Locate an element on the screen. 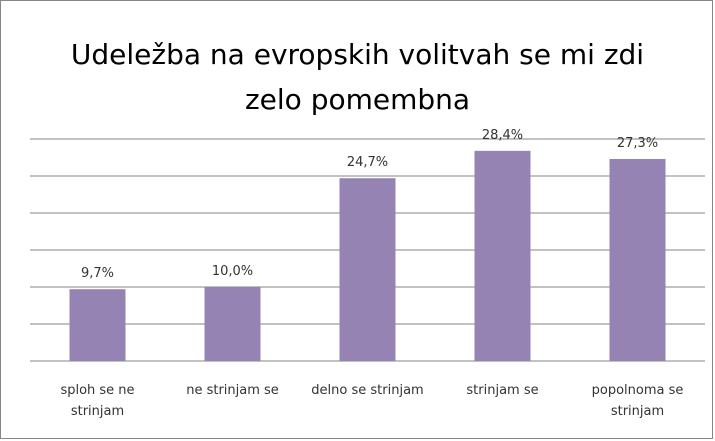 This screenshot has height=441, width=715. x-tick-label: popolnoma se strinjam is located at coordinates (637, 401).